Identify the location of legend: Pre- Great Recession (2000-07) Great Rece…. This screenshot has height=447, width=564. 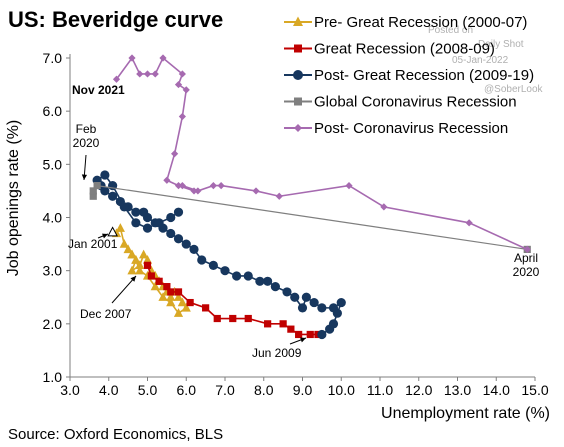
(409, 75).